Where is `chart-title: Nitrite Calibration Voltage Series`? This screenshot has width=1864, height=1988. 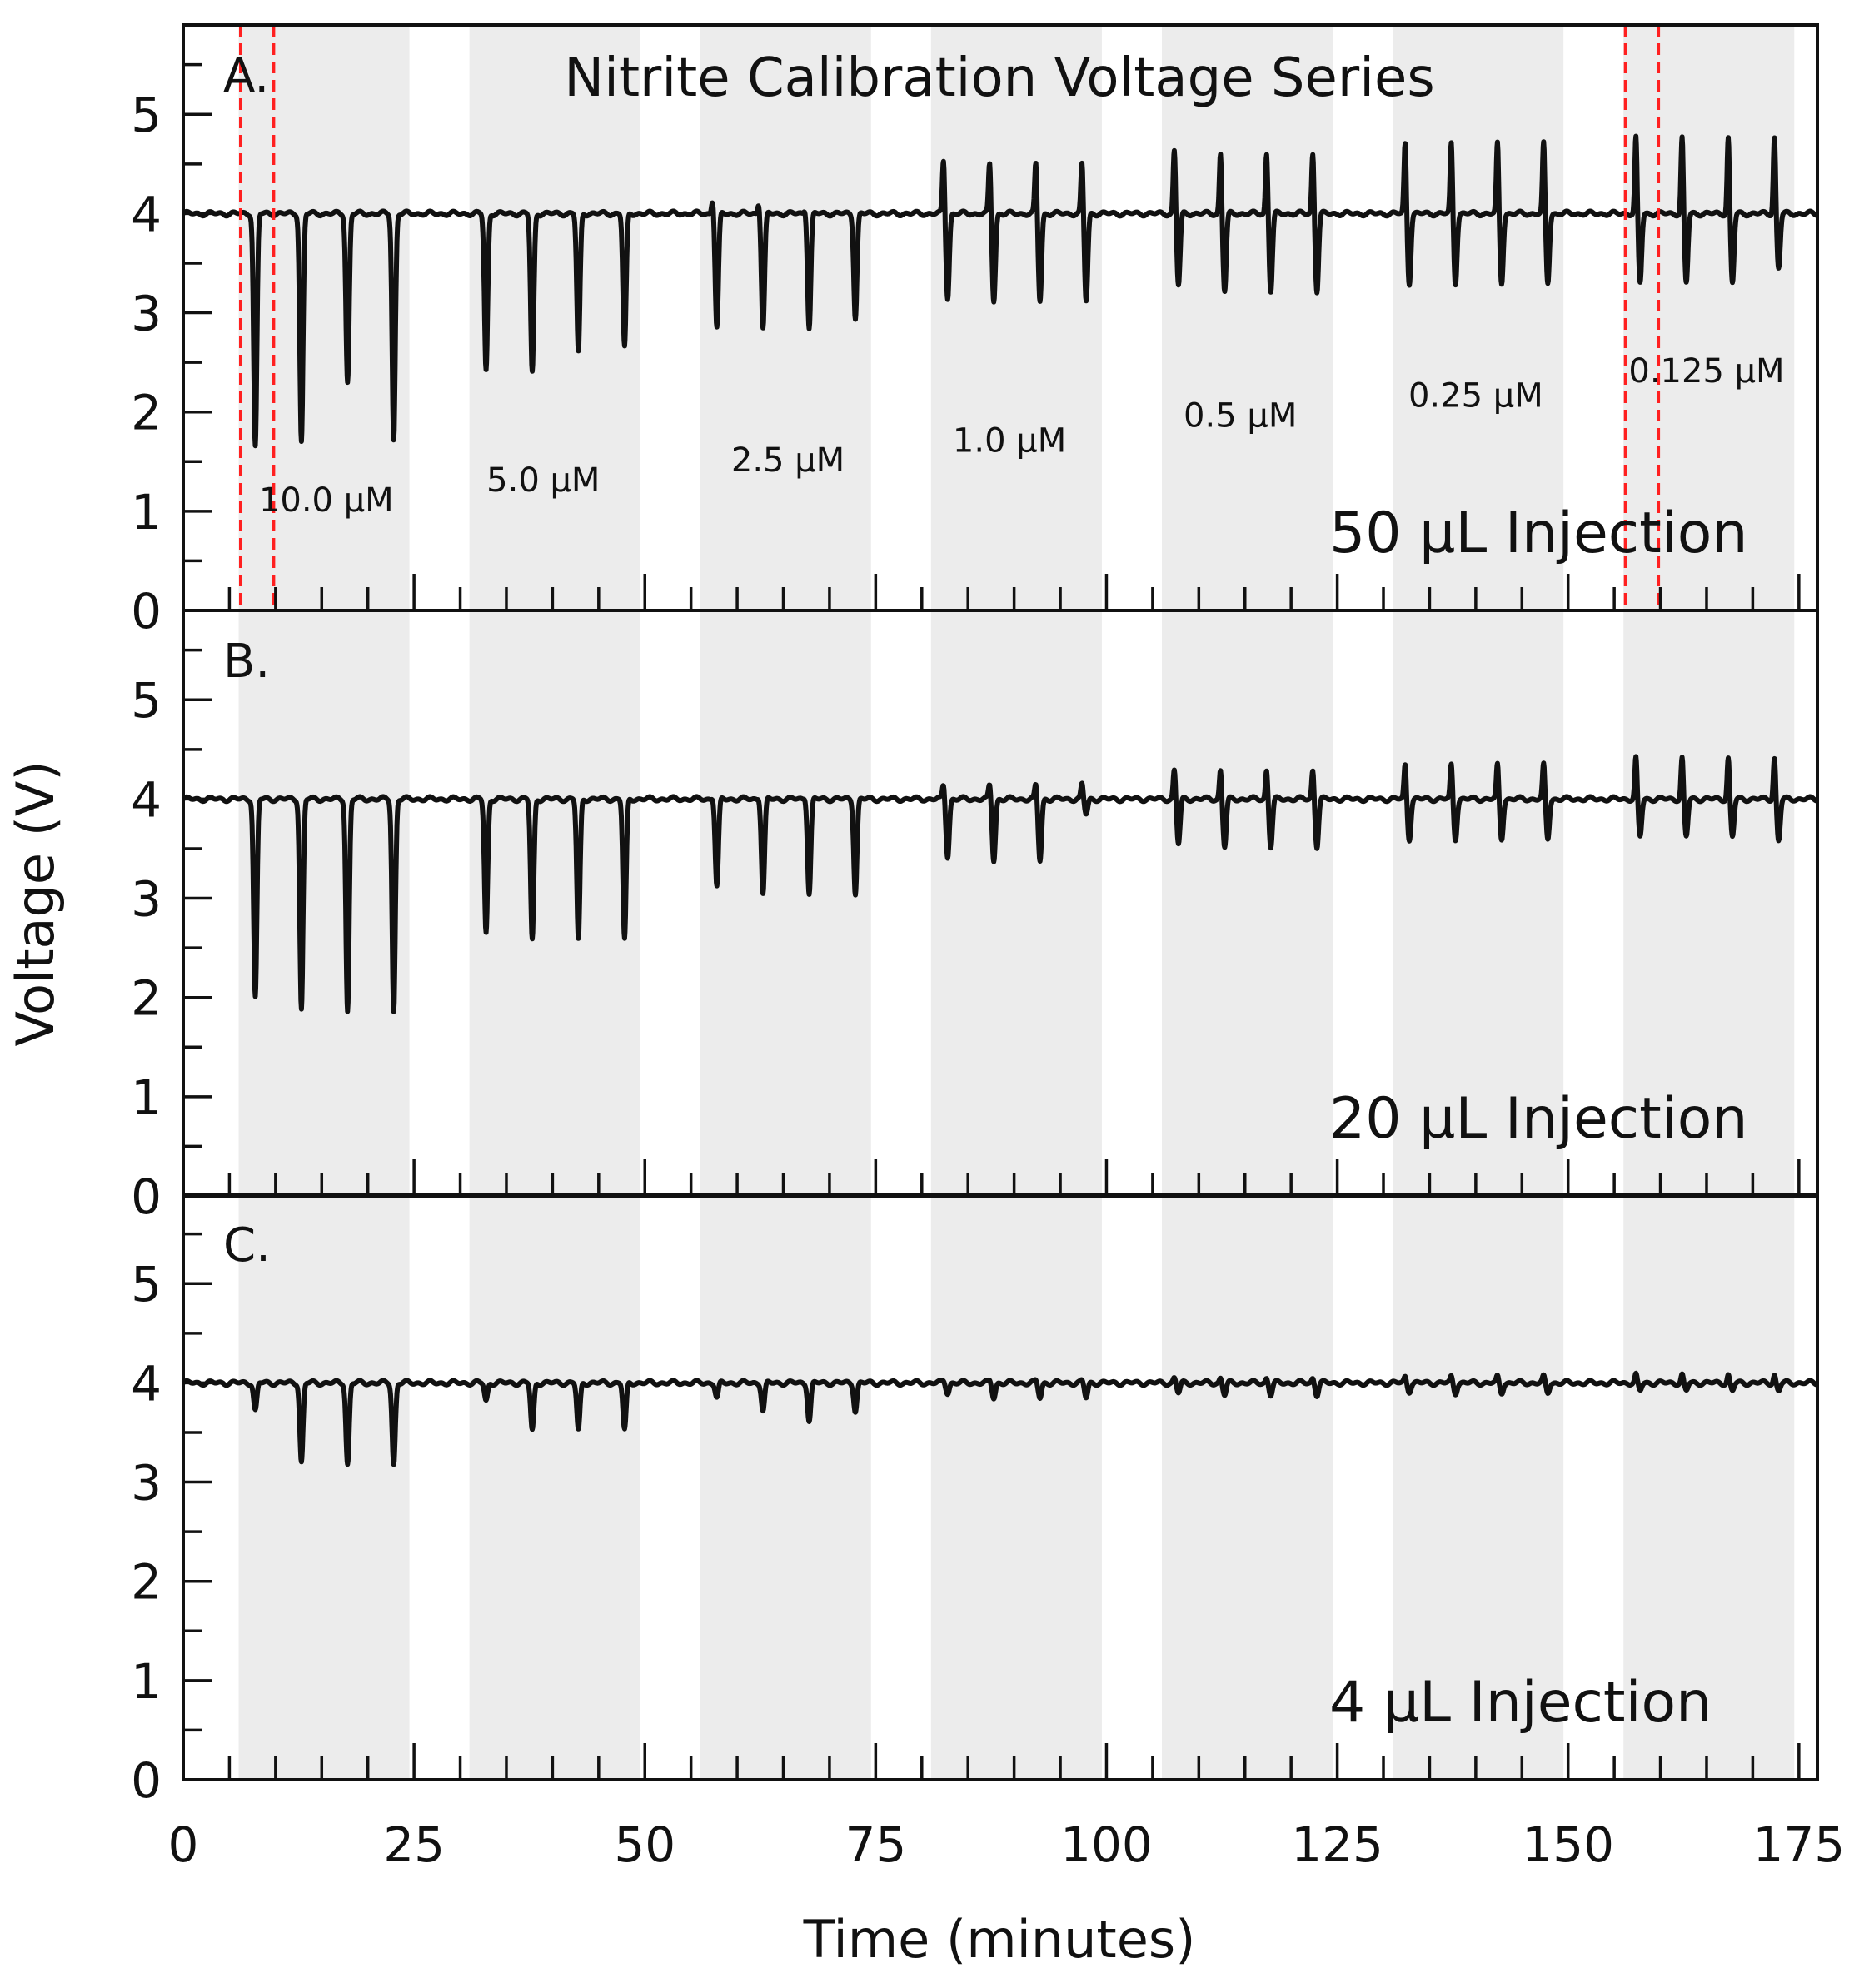 chart-title: Nitrite Calibration Voltage Series is located at coordinates (999, 78).